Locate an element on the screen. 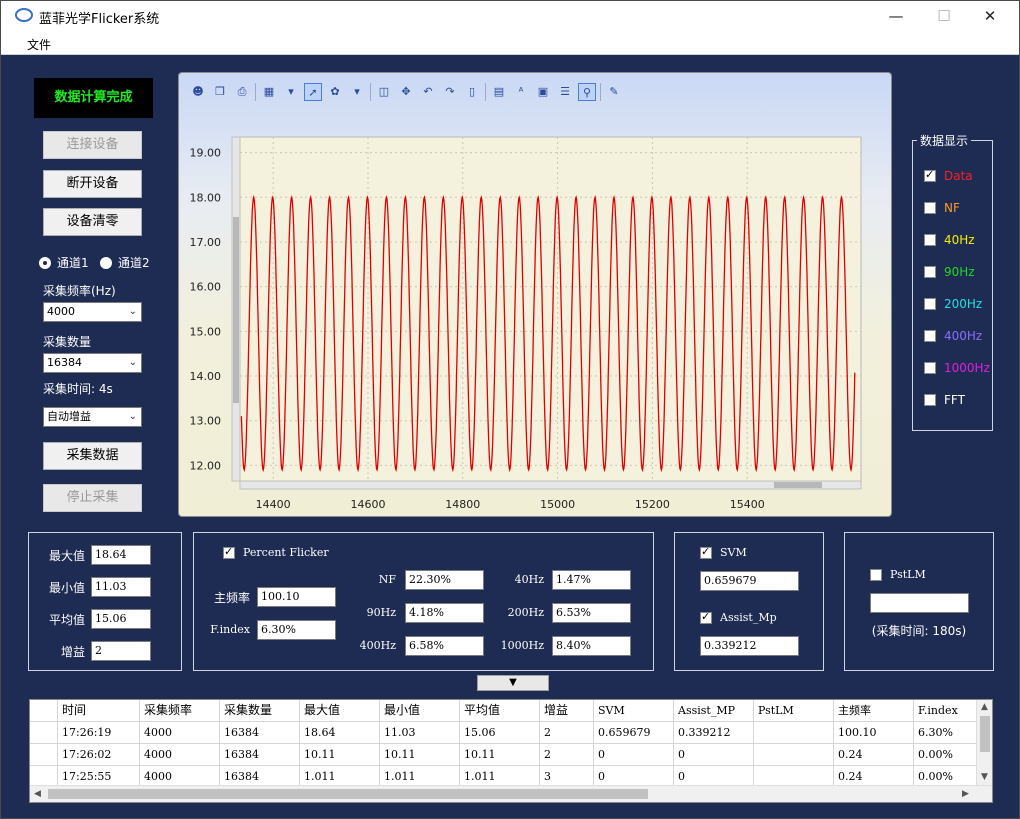 The height and width of the screenshot is (819, 1020). zoom-icon: ⚲ is located at coordinates (587, 92).